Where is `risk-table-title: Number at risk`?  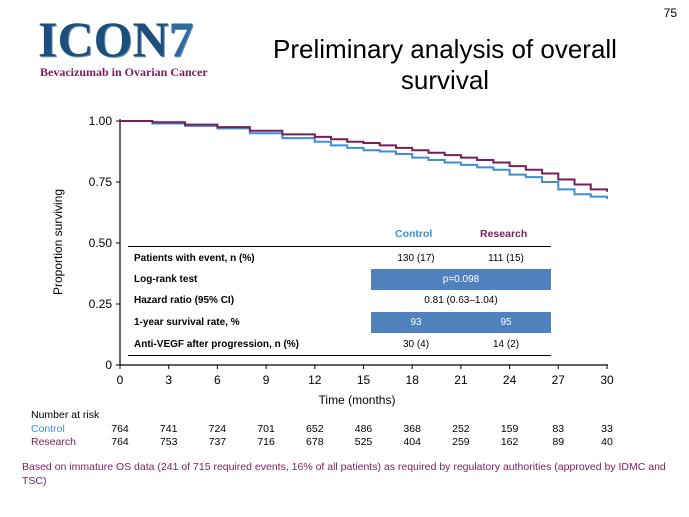 risk-table-title: Number at risk is located at coordinates (65, 415).